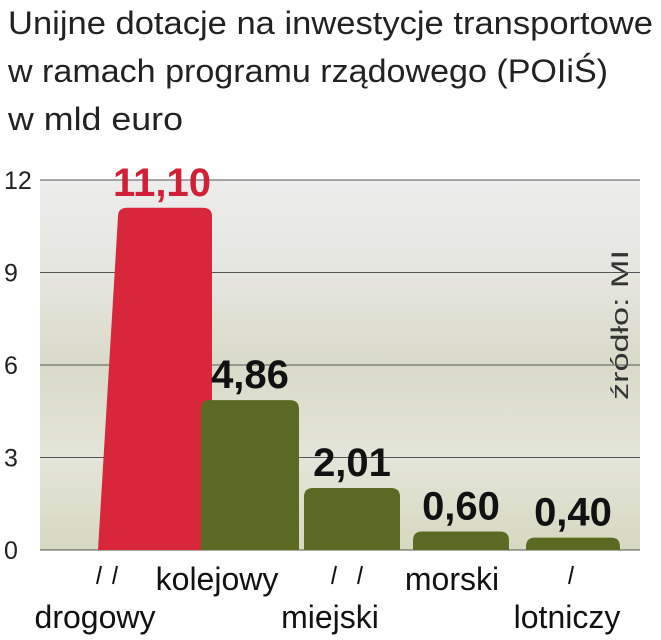  I want to click on y-tick-label: 12, so click(18, 181).